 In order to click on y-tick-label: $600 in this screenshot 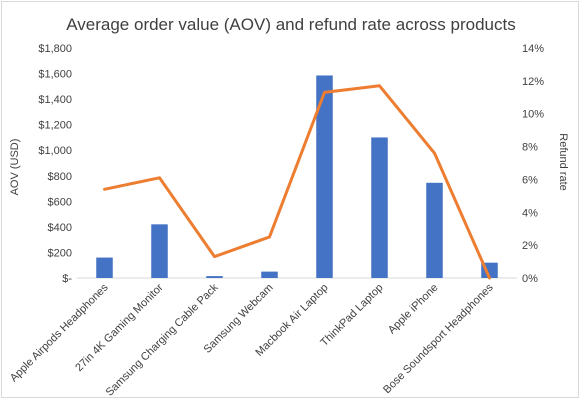, I will do `click(60, 202)`.